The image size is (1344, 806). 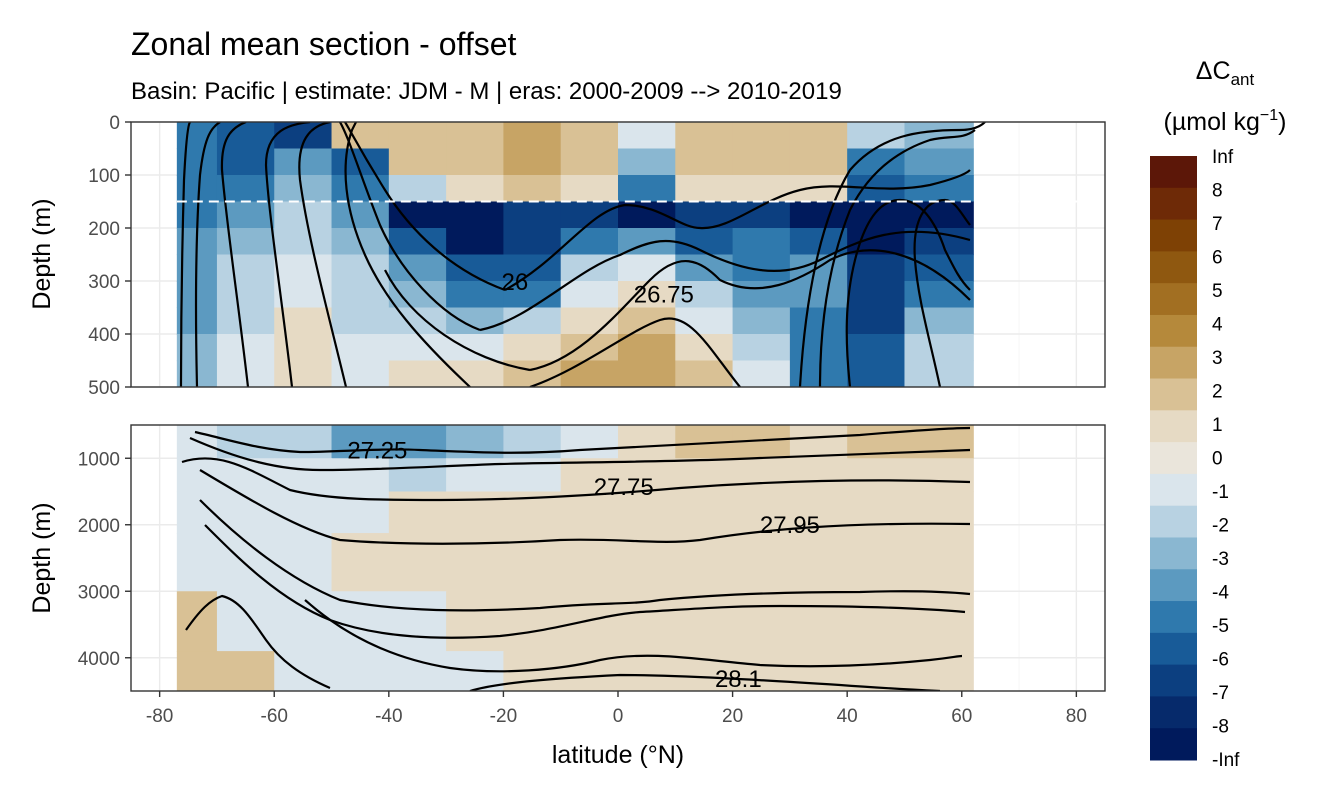 I want to click on legend-label: -2, so click(x=1220, y=526).